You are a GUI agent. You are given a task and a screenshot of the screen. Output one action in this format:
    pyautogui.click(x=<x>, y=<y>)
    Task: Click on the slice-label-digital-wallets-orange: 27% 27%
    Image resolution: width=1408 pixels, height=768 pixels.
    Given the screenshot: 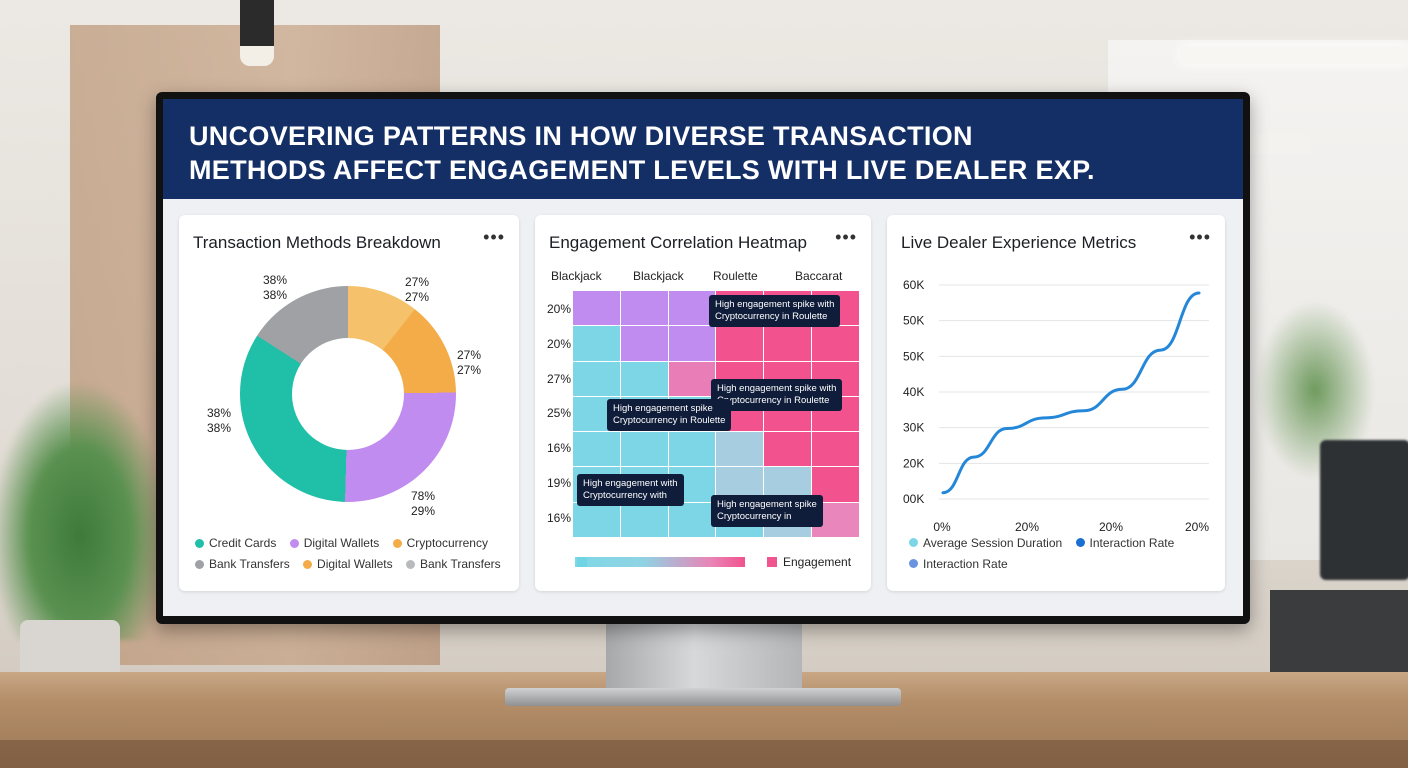 What is the action you would take?
    pyautogui.click(x=469, y=362)
    